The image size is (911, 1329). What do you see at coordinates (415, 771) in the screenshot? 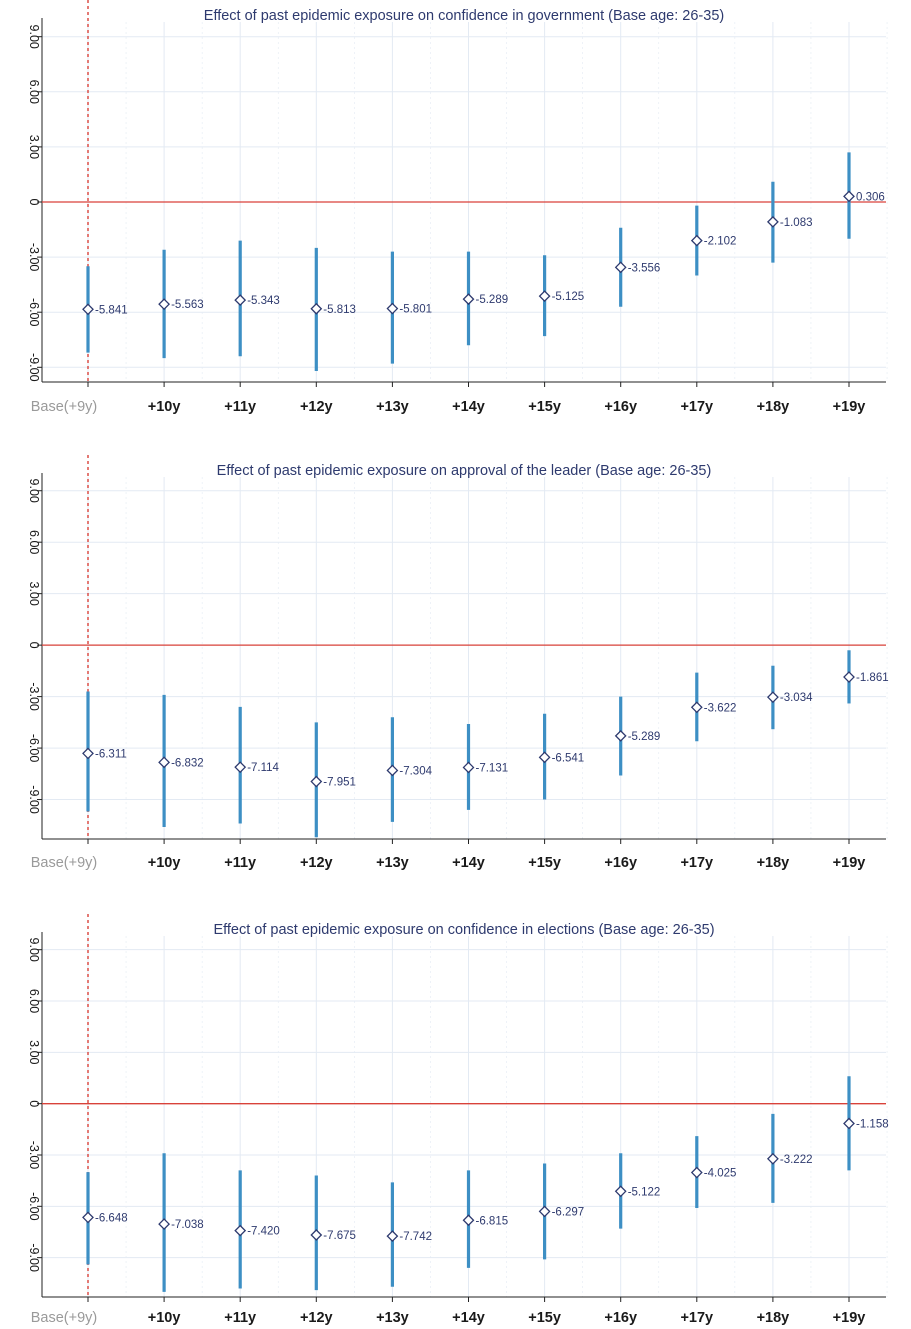
I see `data-label: -7.304` at bounding box center [415, 771].